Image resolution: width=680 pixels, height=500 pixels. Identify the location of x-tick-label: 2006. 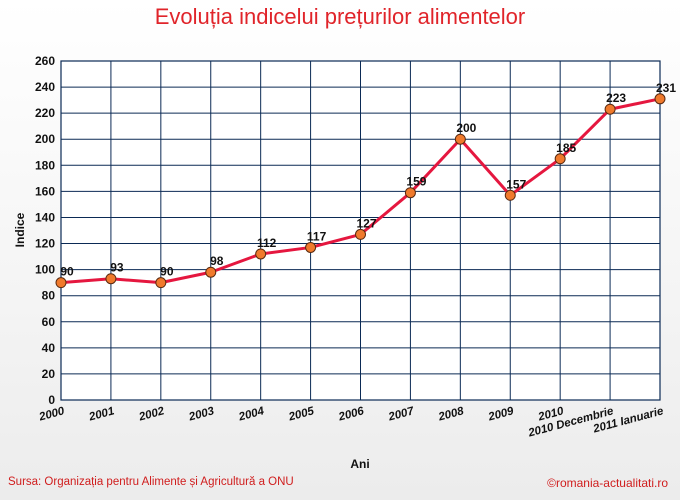
(350, 414).